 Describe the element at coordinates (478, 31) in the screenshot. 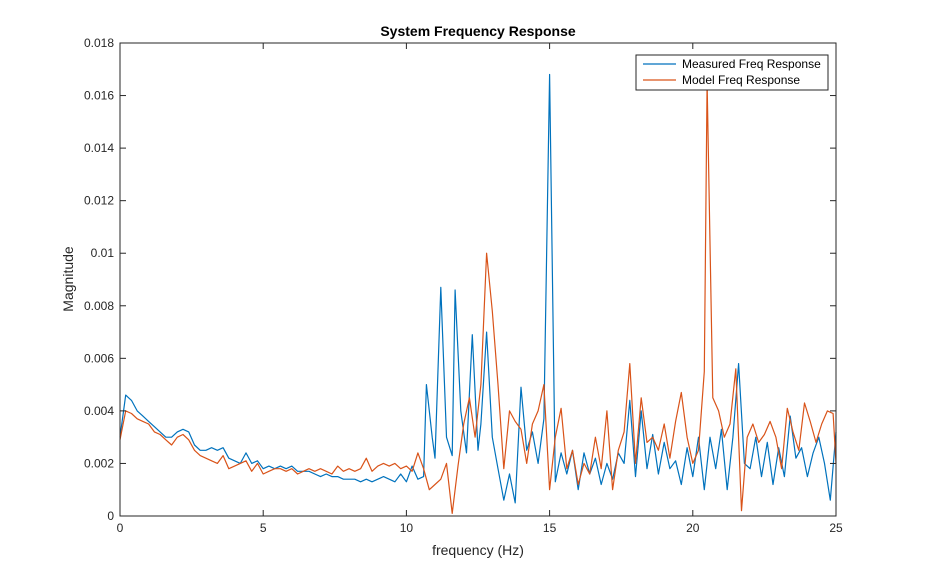

I see `chart-title: System Frequency Response` at that location.